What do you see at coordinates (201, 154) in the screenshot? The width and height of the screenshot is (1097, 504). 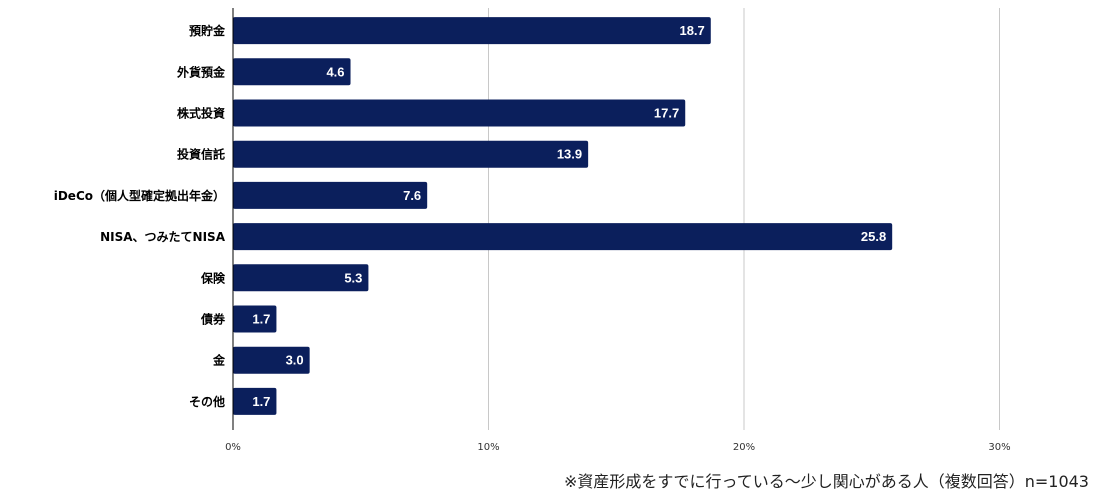 I see `category-label: 投資信託` at bounding box center [201, 154].